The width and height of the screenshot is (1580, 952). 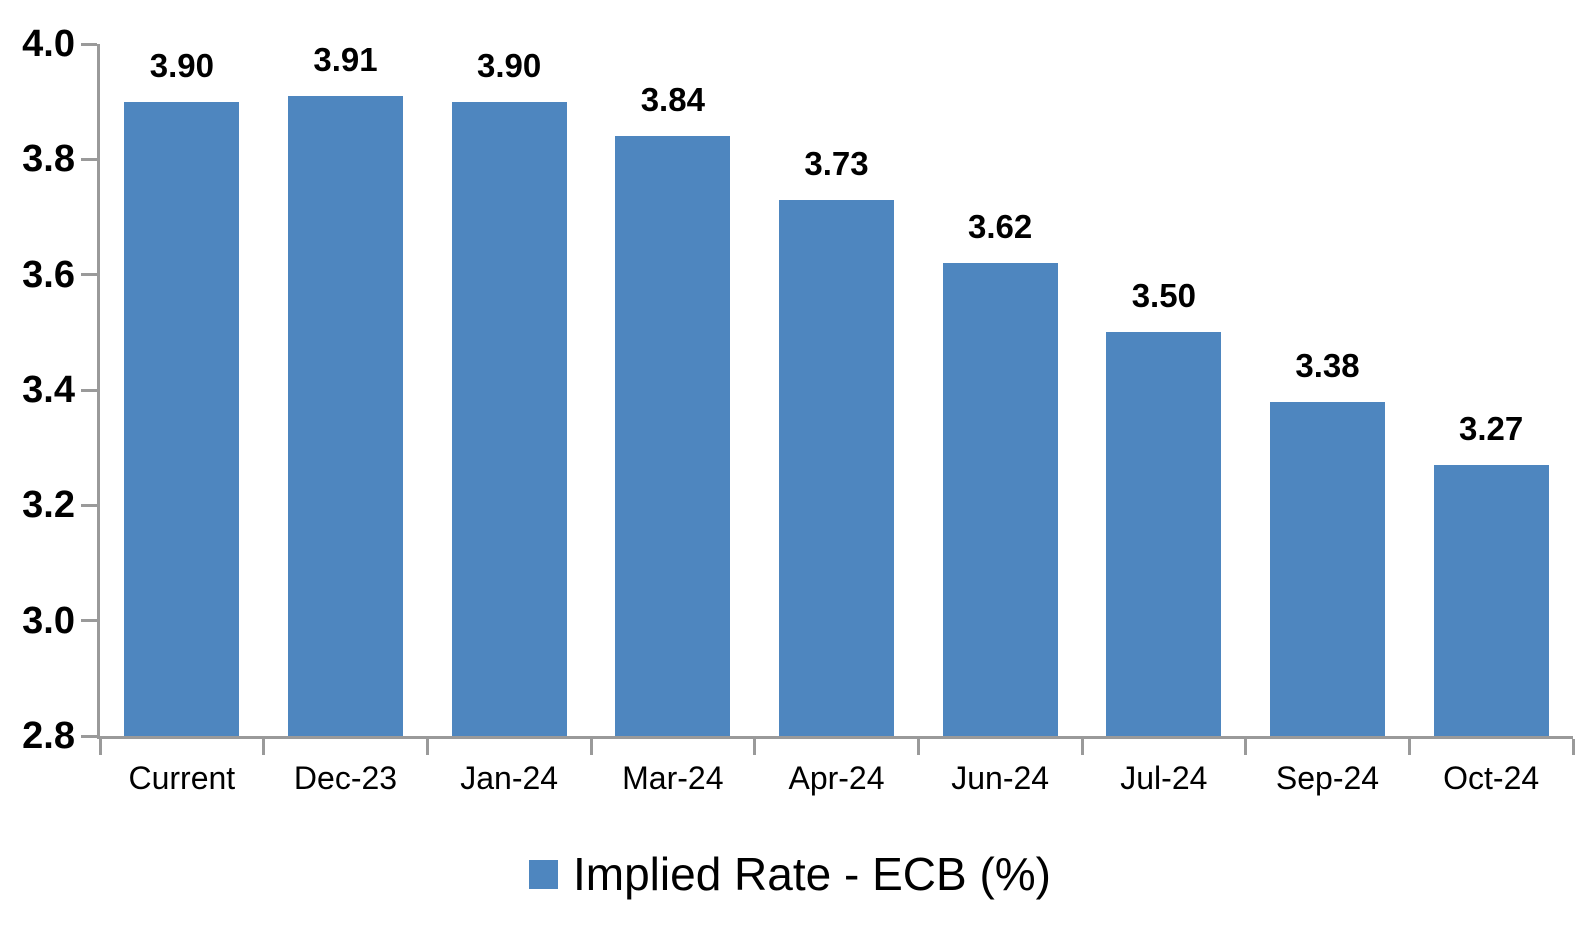 What do you see at coordinates (182, 778) in the screenshot?
I see `x-axis-label: Current` at bounding box center [182, 778].